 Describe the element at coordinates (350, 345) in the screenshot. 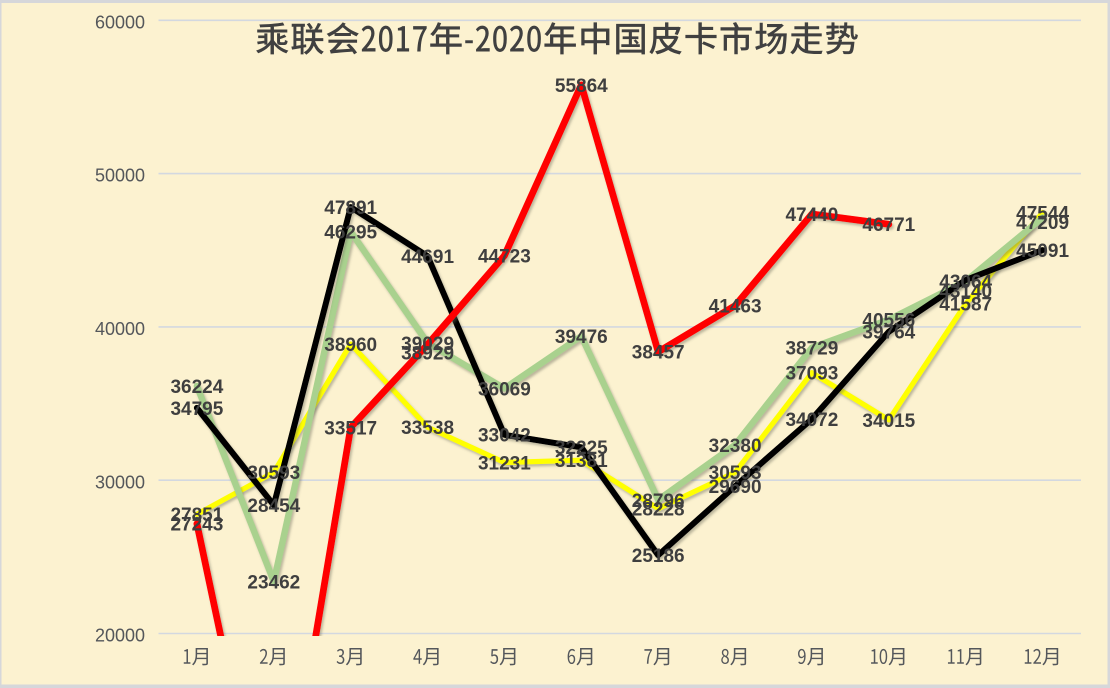

I see `svg-text: 38960` at that location.